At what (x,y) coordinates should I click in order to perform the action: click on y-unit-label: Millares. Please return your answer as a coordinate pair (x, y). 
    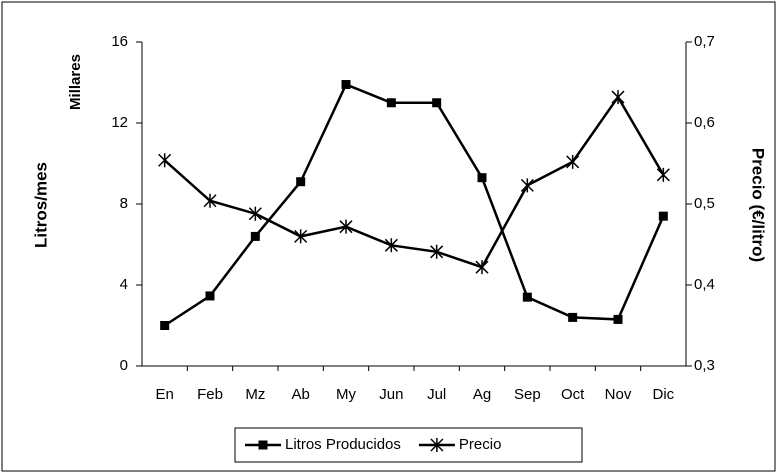
    Looking at the image, I should click on (75, 82).